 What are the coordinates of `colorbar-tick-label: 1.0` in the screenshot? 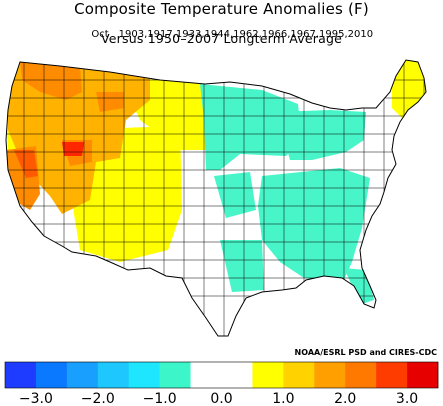 It's located at (283, 398).